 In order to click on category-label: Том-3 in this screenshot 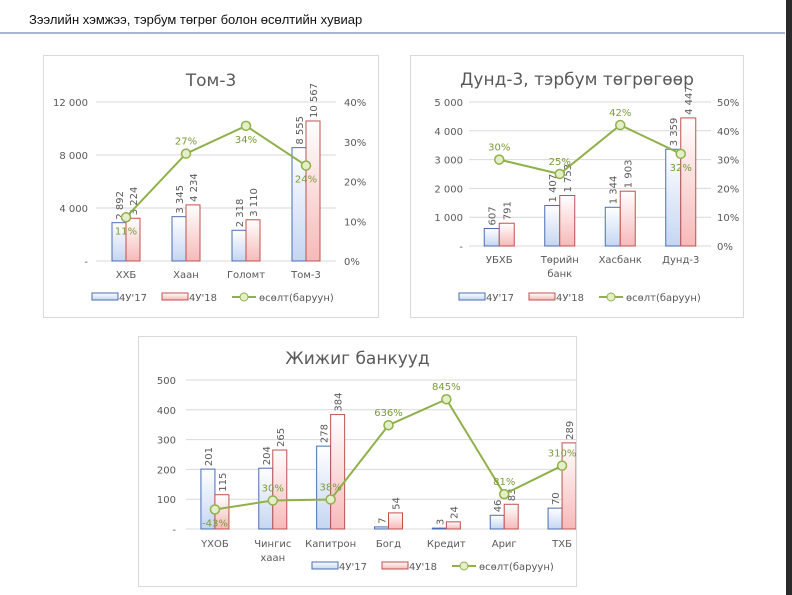, I will do `click(305, 275)`.